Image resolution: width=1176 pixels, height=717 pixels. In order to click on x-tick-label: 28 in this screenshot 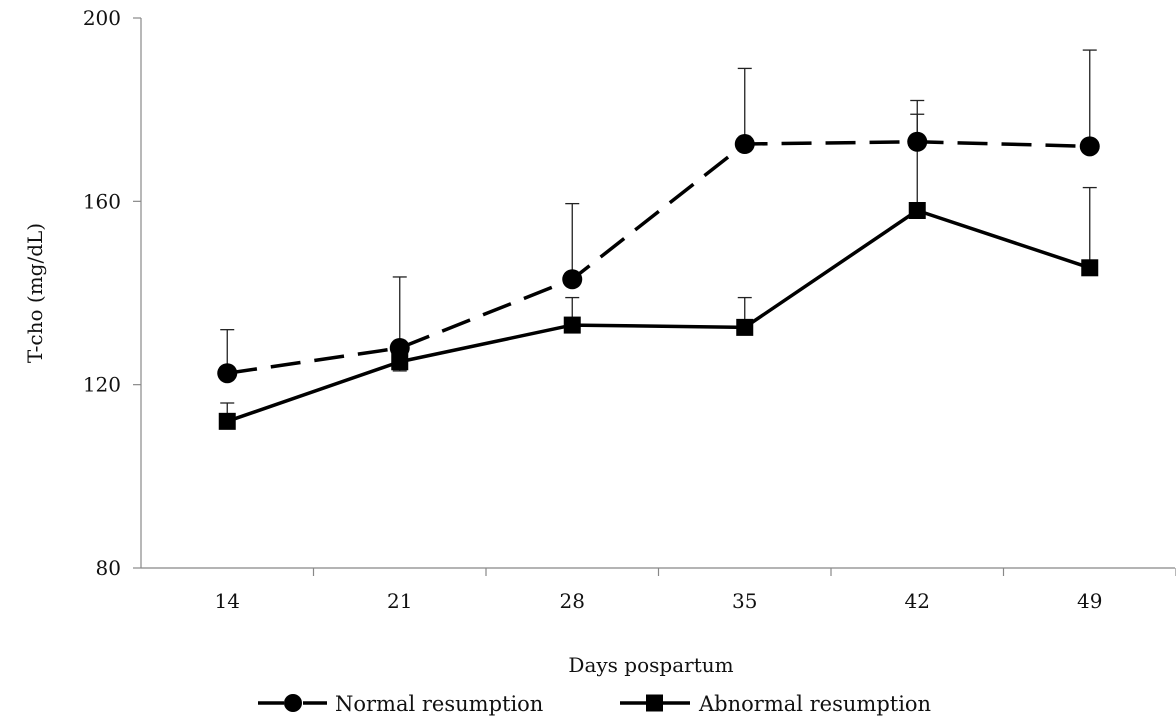, I will do `click(572, 601)`.